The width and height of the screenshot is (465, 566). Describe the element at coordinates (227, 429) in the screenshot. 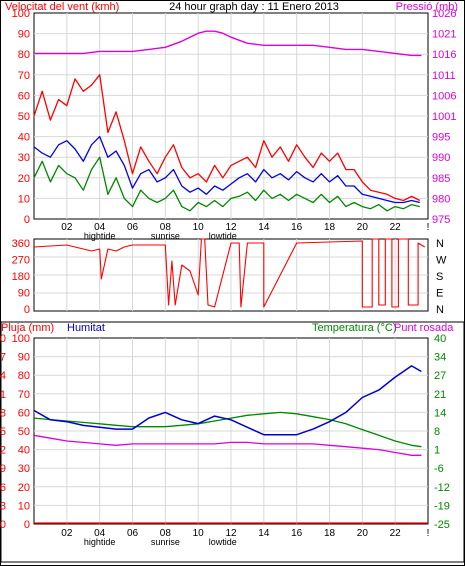

I see `temperature-line` at that location.